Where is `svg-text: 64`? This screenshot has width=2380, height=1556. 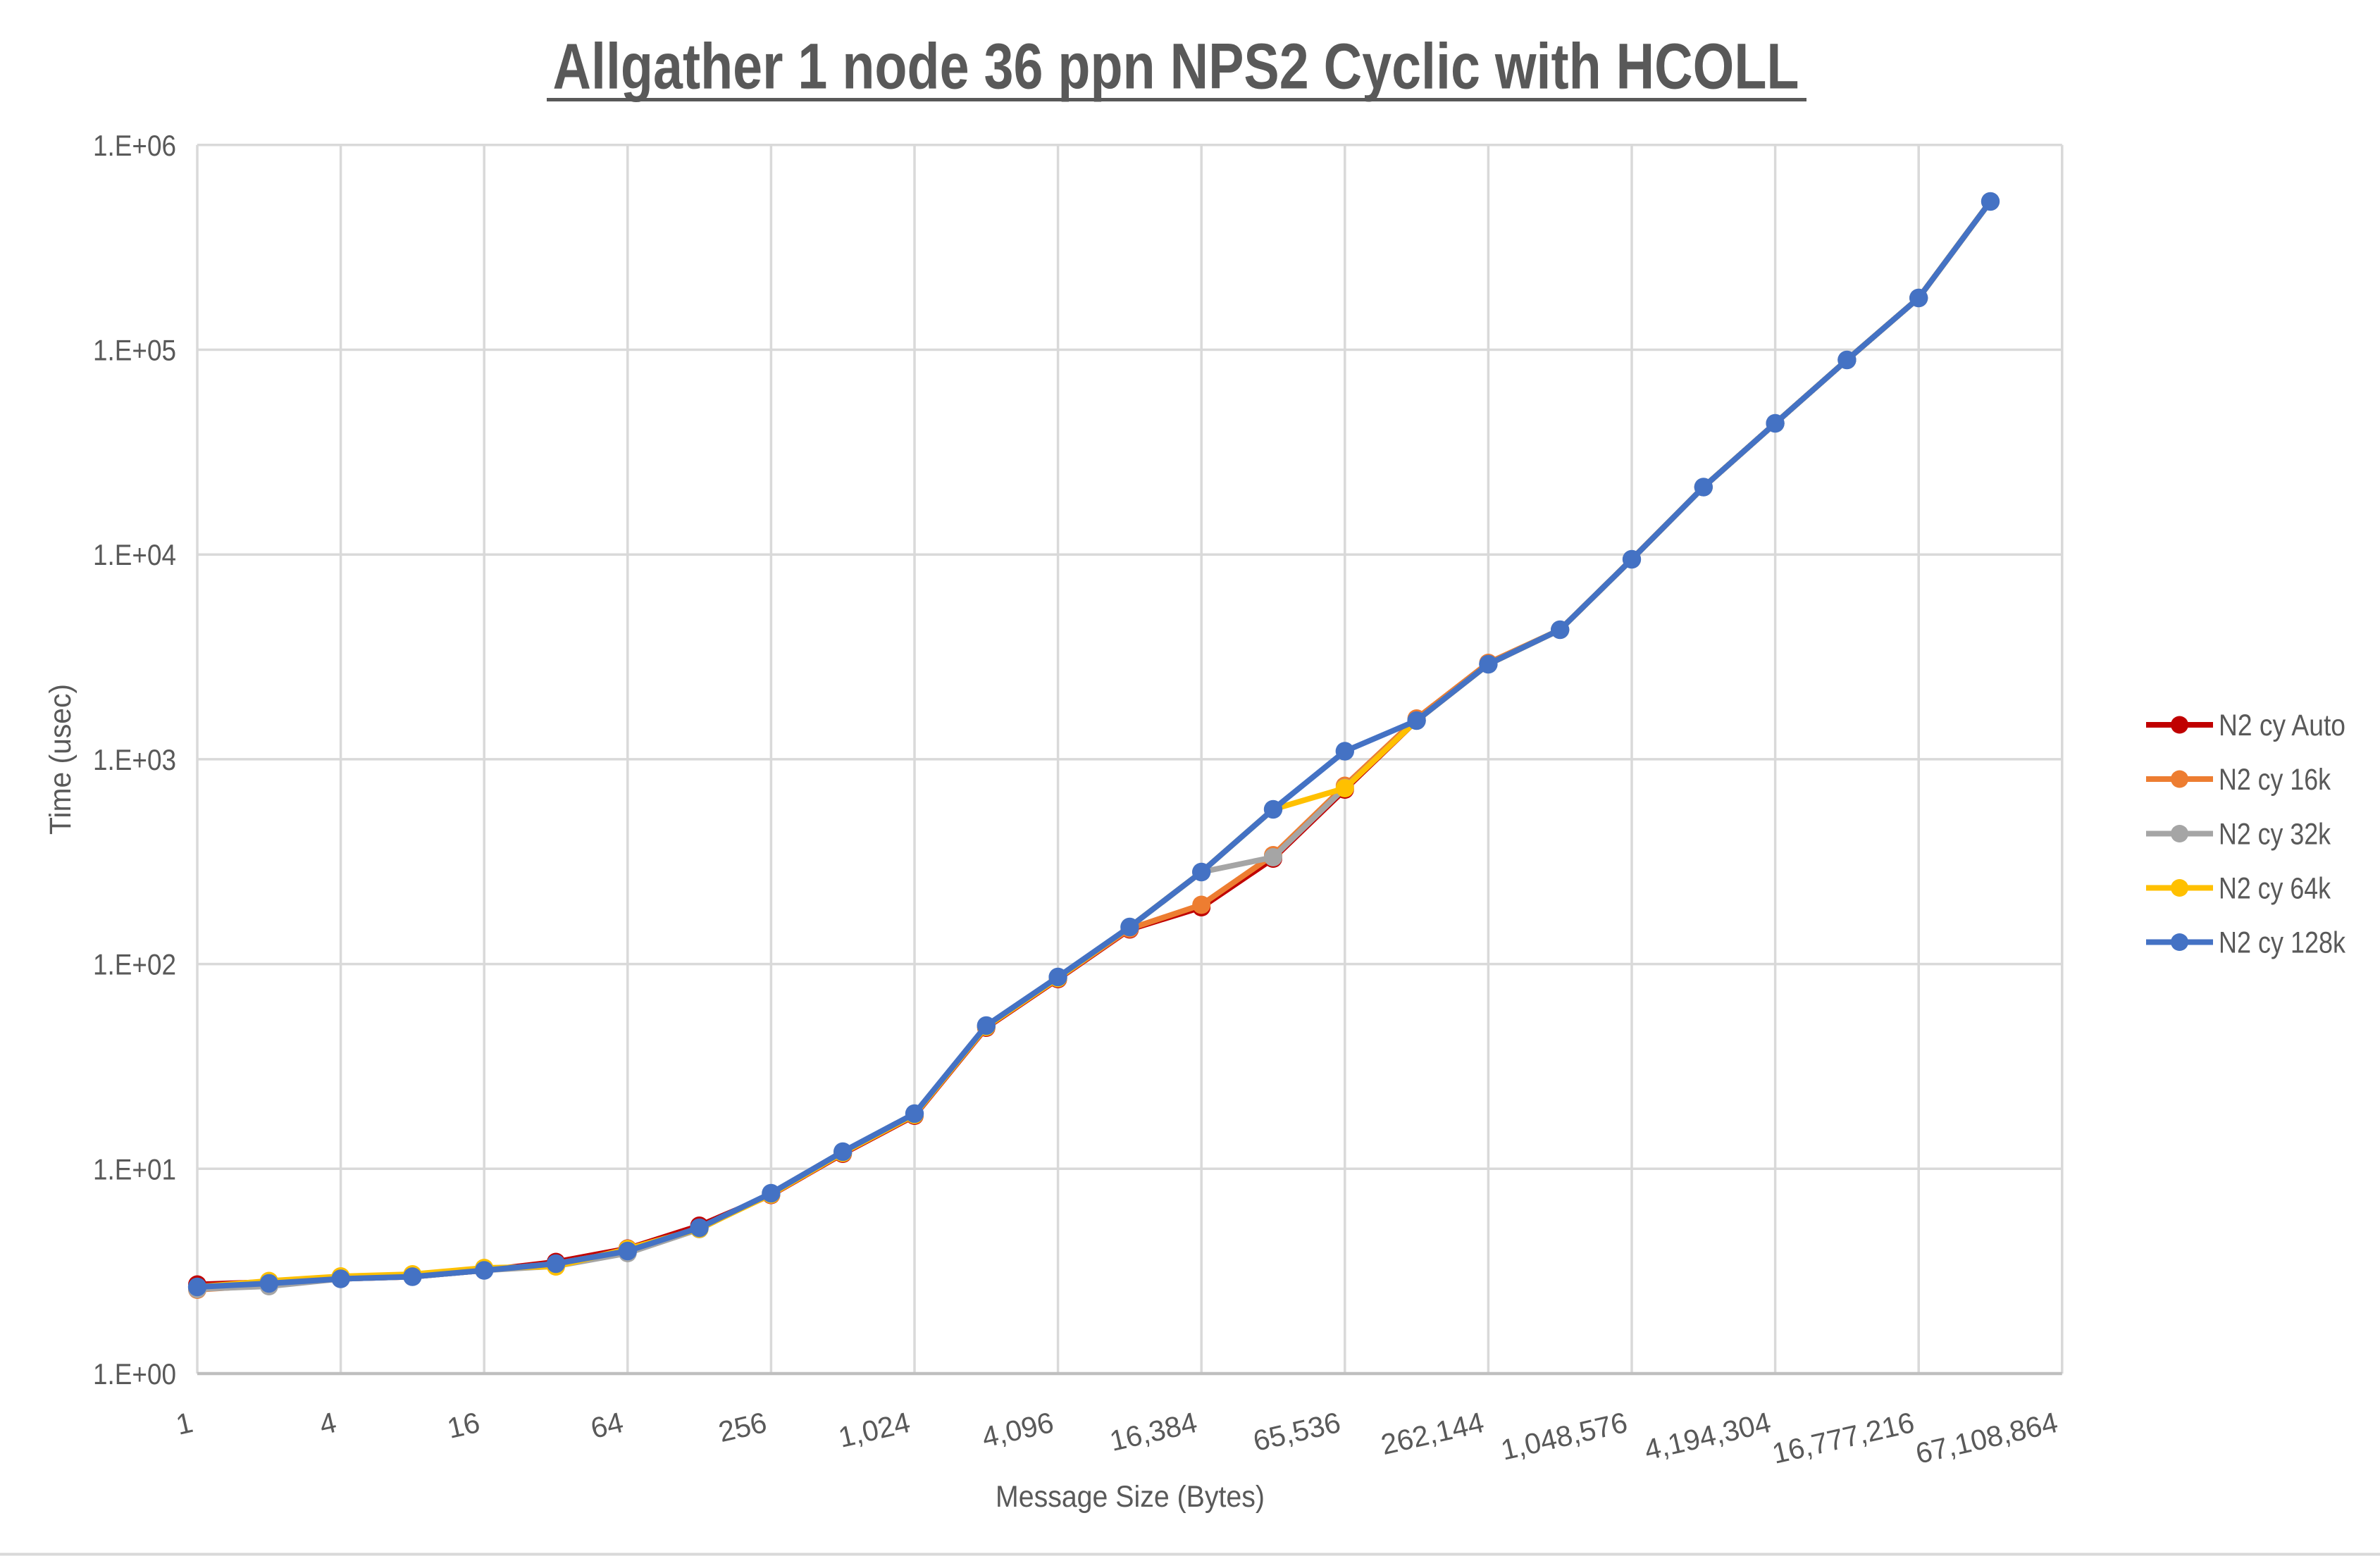
svg-text: 64 is located at coordinates (607, 1425).